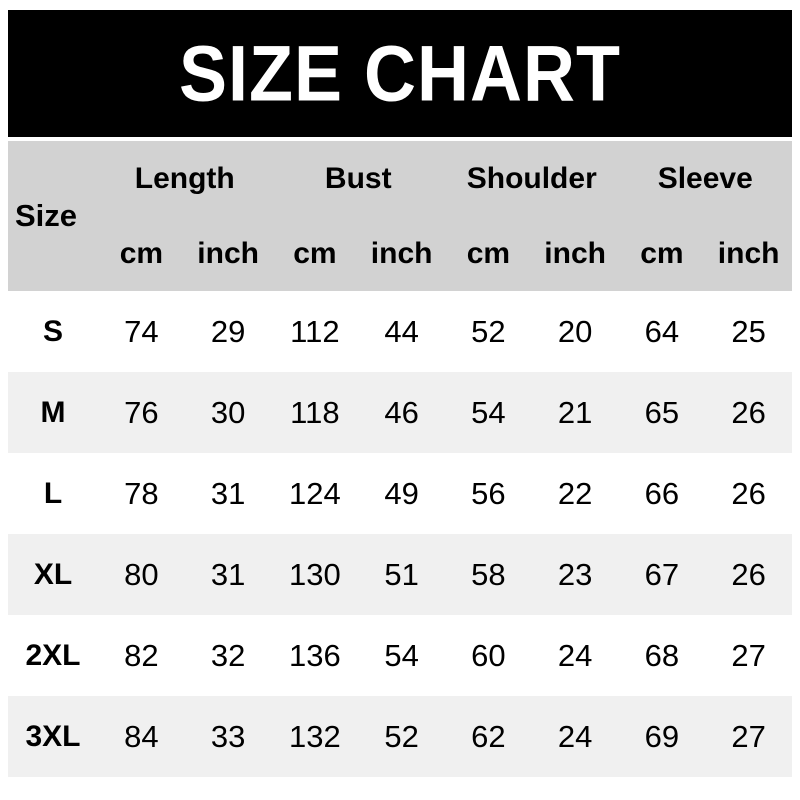  Describe the element at coordinates (748, 253) in the screenshot. I see `unit-header-sleeve-inch: inch` at that location.